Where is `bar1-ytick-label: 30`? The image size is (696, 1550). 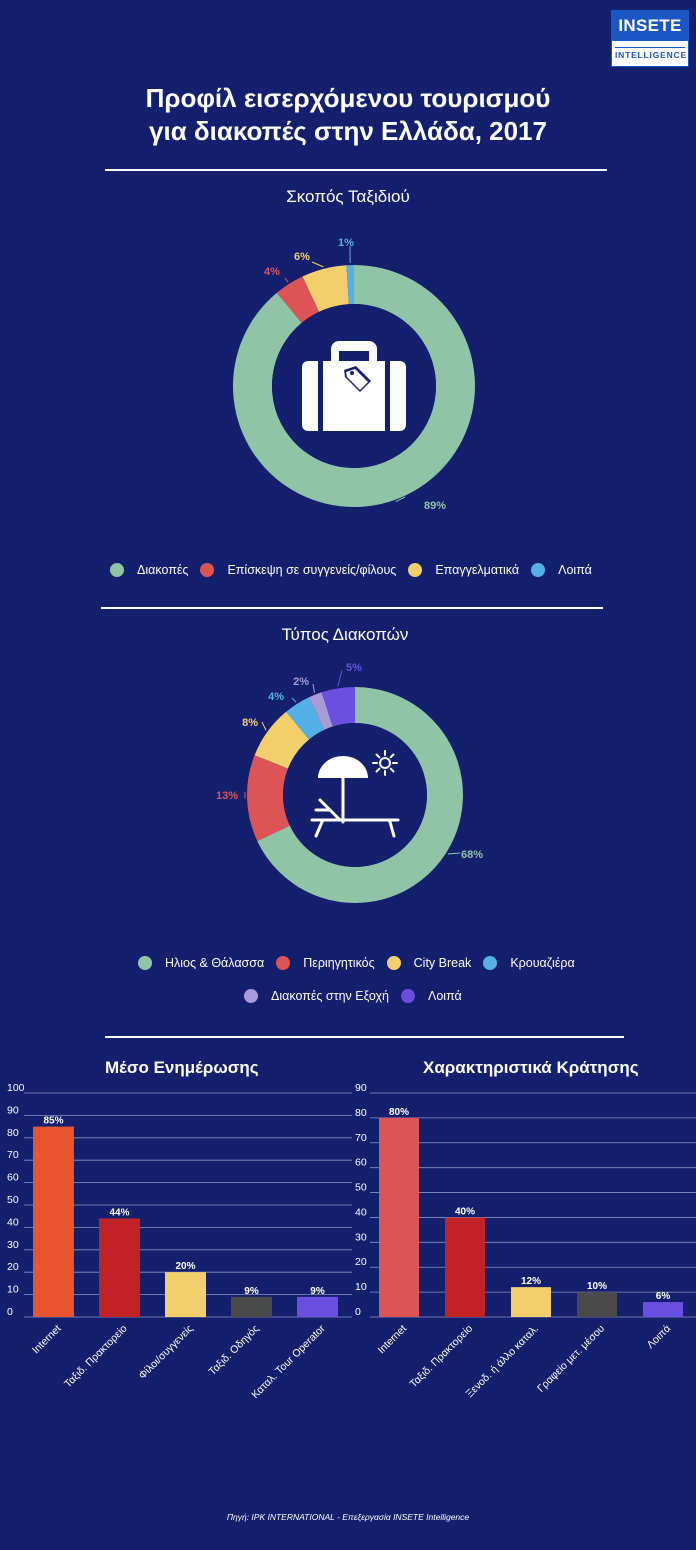 bar1-ytick-label: 30 is located at coordinates (13, 1245).